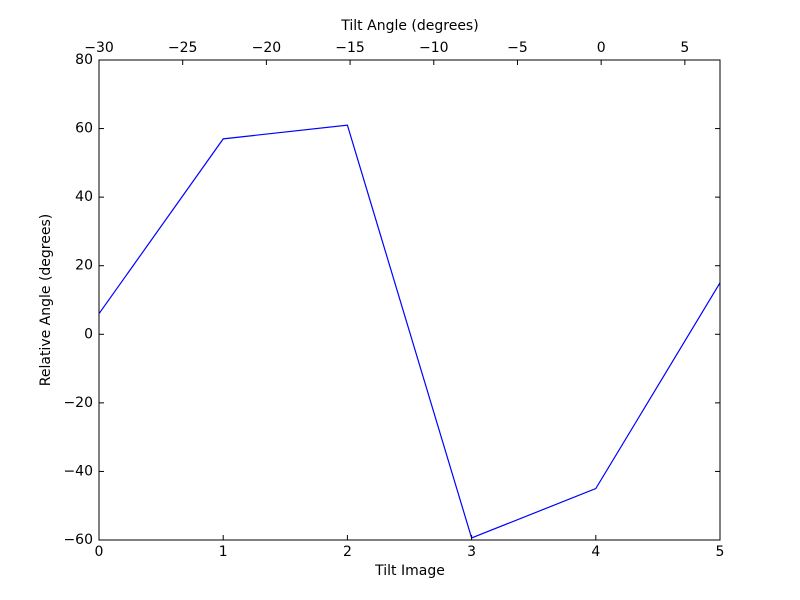 The image size is (800, 600). Describe the element at coordinates (347, 552) in the screenshot. I see `x-tick-label: 2` at that location.